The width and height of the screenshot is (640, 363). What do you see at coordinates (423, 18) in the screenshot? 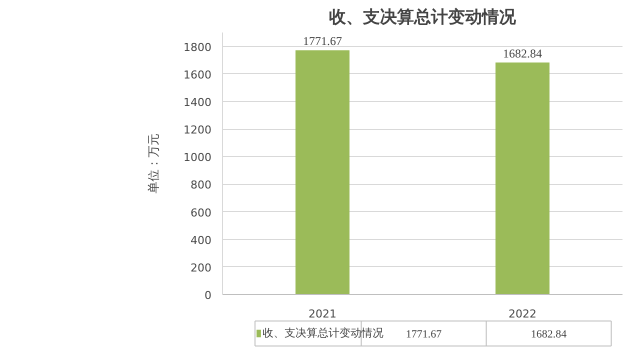
I see `chart-title: 收、支决算总计变动情况` at bounding box center [423, 18].